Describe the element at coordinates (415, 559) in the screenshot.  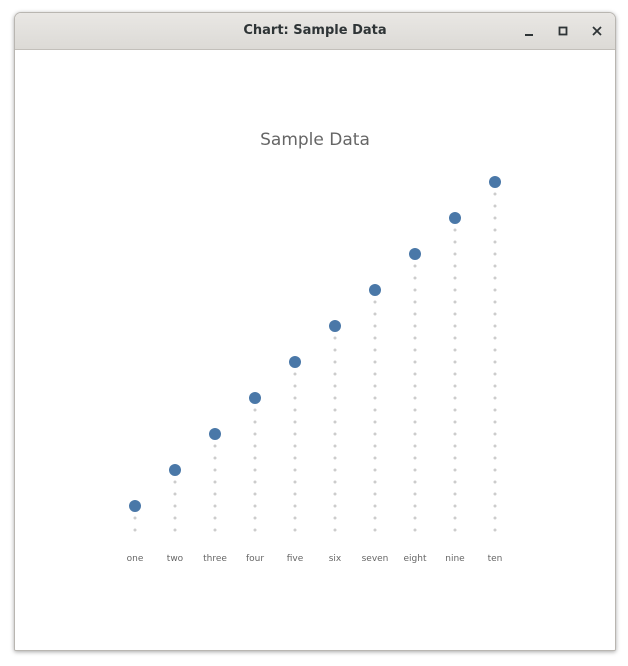
I see `x-tick-label: eight` at that location.